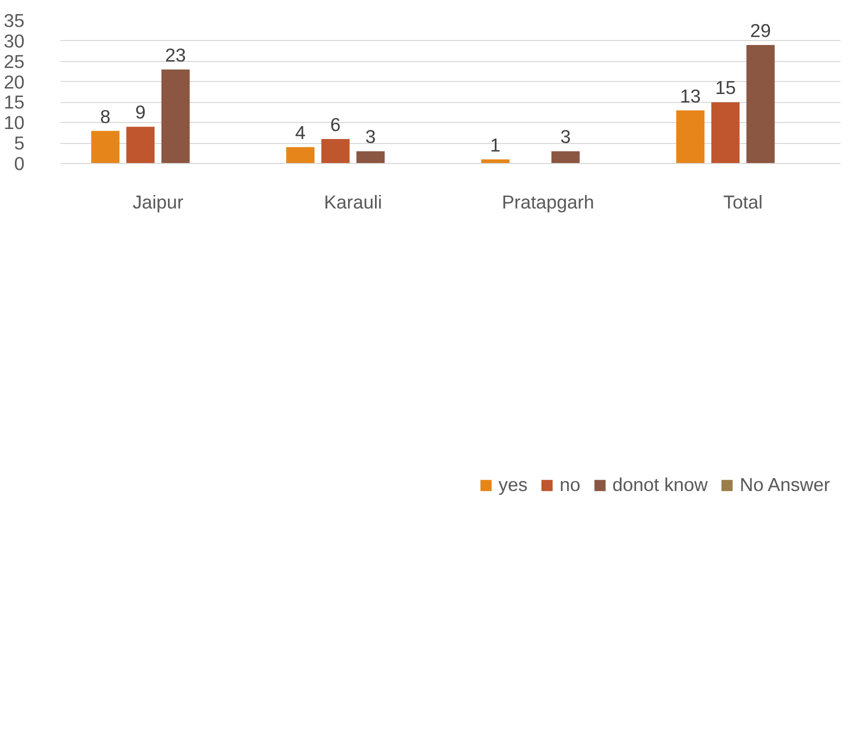 The image size is (854, 742). Describe the element at coordinates (570, 485) in the screenshot. I see `legend-label: no` at that location.